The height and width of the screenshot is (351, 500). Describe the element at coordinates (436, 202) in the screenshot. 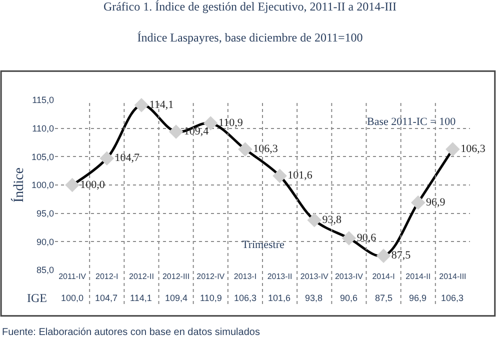

I see `text: 96,9` at that location.